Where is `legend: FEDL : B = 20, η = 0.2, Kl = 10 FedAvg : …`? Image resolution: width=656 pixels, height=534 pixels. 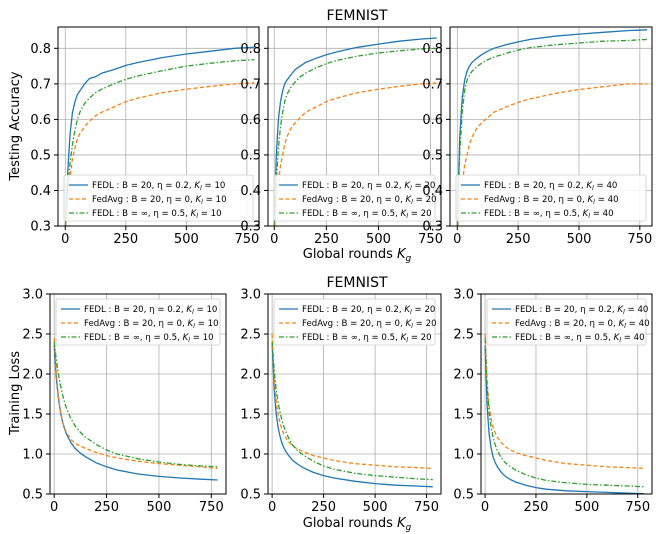
legend: FEDL : B = 20, η = 0.2, Kl = 10 FedAvg : … is located at coordinates (158, 198).